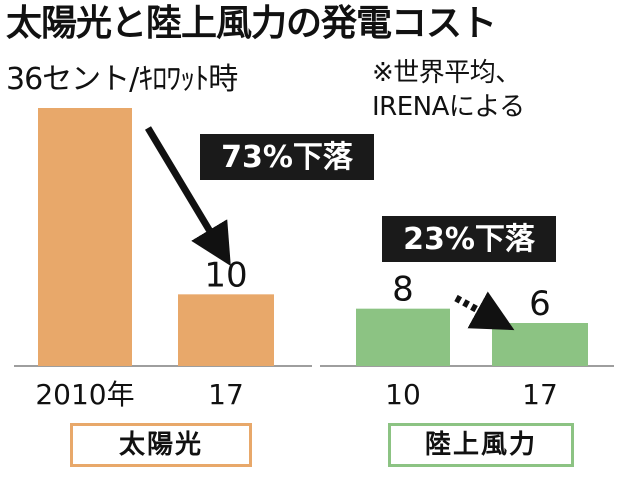  I want to click on chart-title: 太陽光と陸上風力の発電コスト, so click(251, 23).